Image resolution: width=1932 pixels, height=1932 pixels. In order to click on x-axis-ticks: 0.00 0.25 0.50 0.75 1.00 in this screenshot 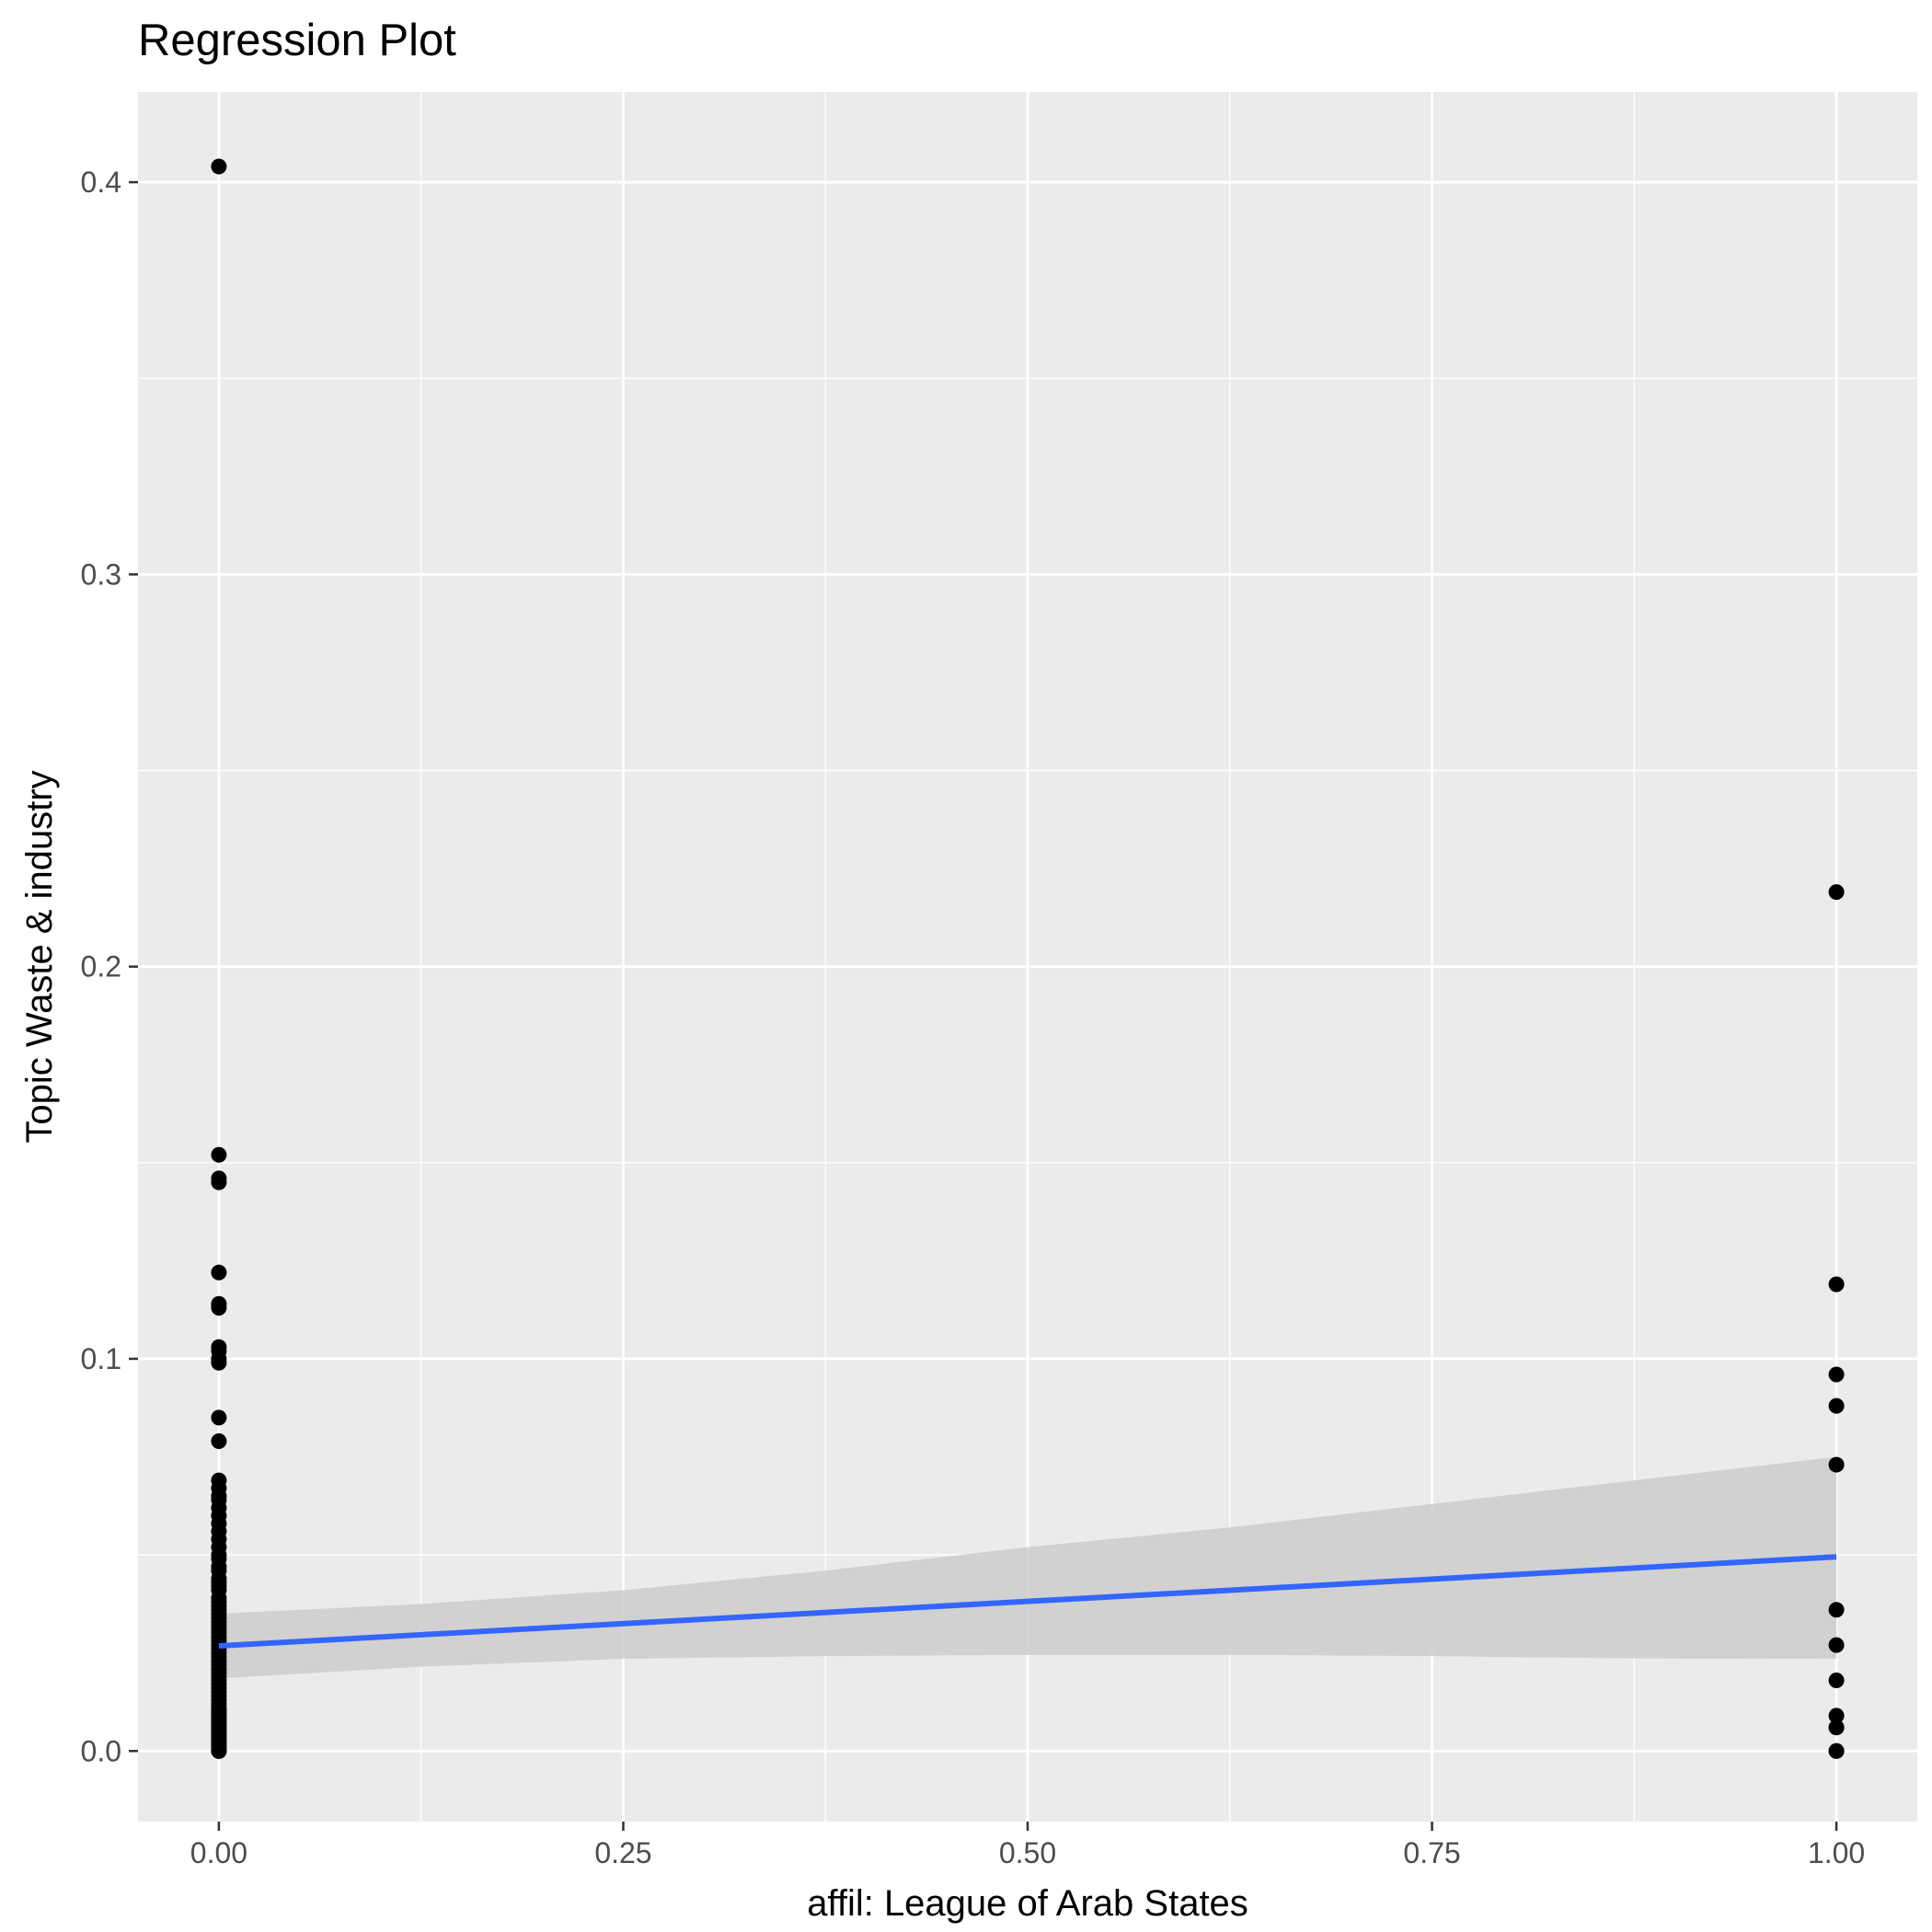, I will do `click(1027, 1845)`.